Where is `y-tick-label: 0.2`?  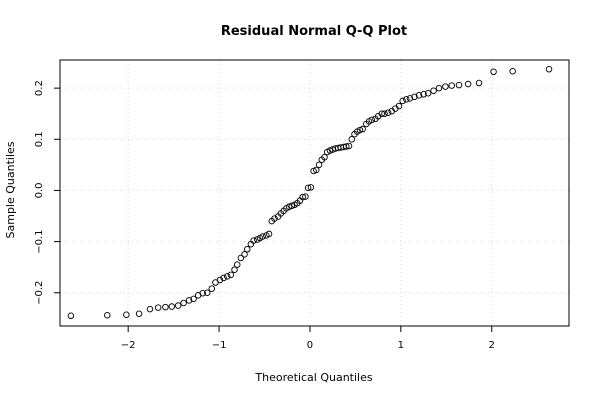 y-tick-label: 0.2 is located at coordinates (39, 88).